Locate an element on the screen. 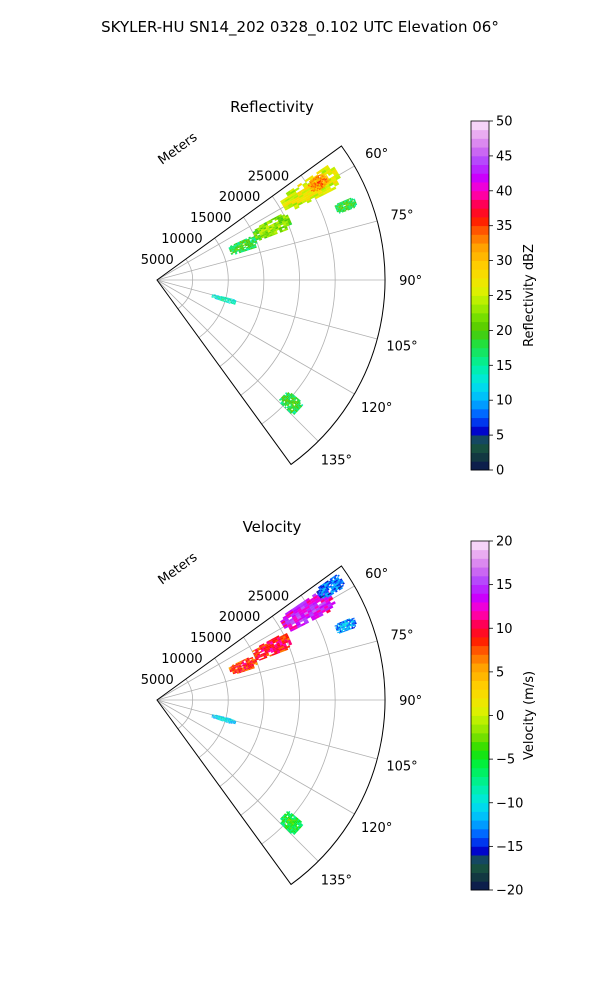 This screenshot has width=600, height=1000. range-tick-label: 20000 is located at coordinates (239, 197).